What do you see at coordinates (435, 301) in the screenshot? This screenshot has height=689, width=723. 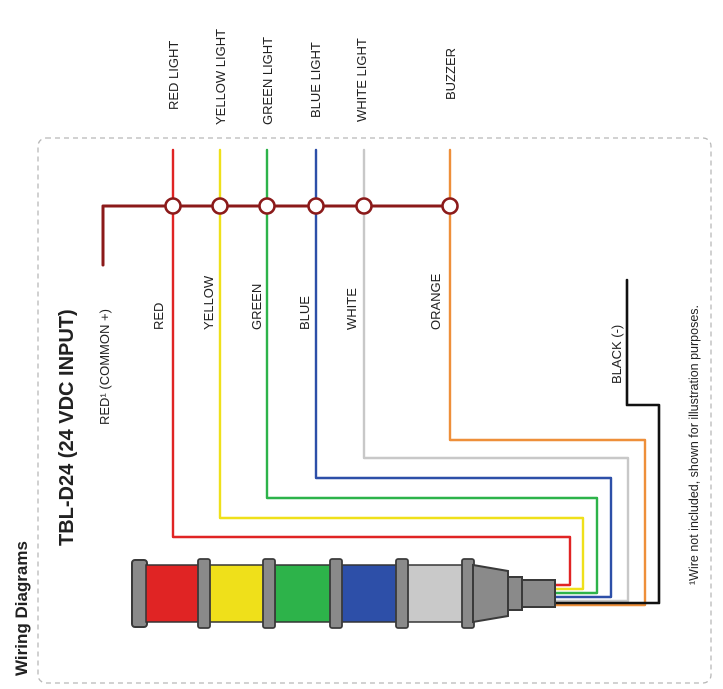 I see `wire-label-orange: ORANGE` at bounding box center [435, 301].